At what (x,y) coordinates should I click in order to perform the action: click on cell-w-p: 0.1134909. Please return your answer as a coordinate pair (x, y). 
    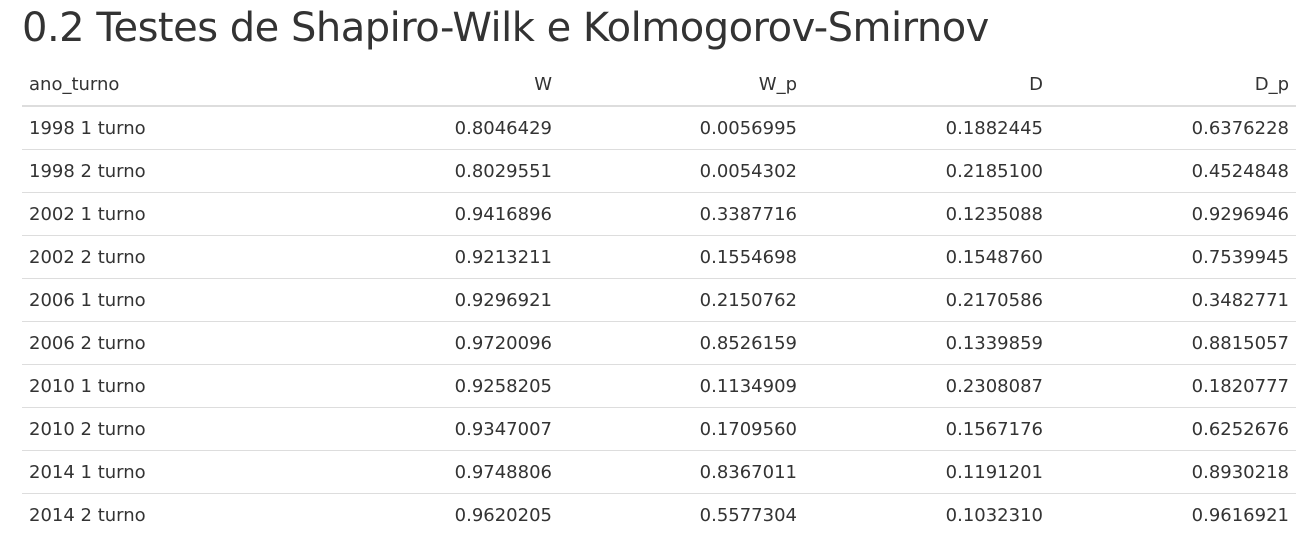
    Looking at the image, I should click on (681, 386).